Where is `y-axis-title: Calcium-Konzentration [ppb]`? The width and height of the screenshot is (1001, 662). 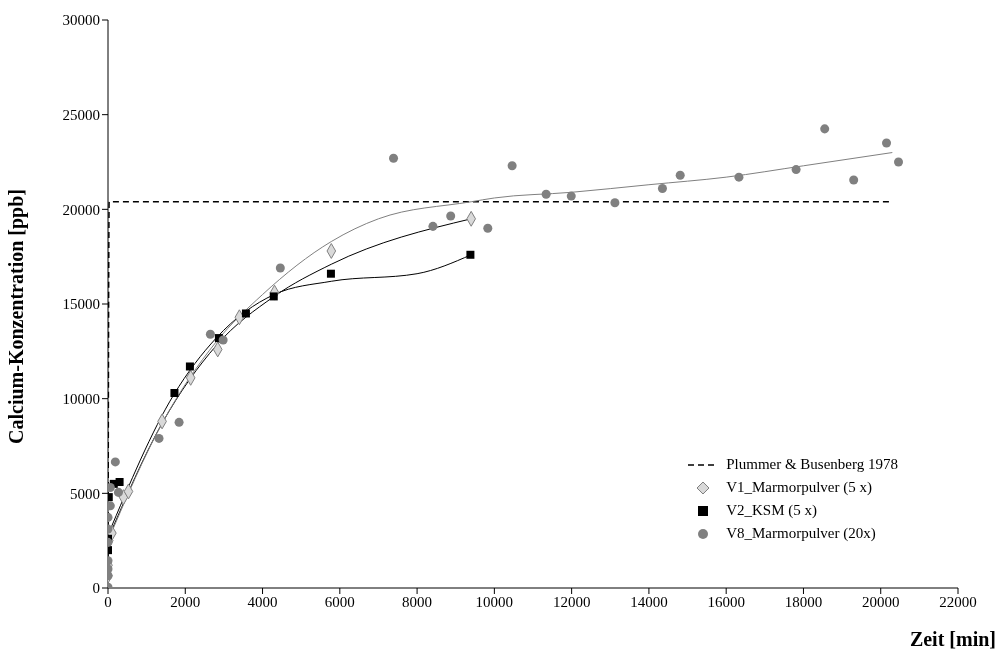 y-axis-title: Calcium-Konzentration [ppb] is located at coordinates (17, 316).